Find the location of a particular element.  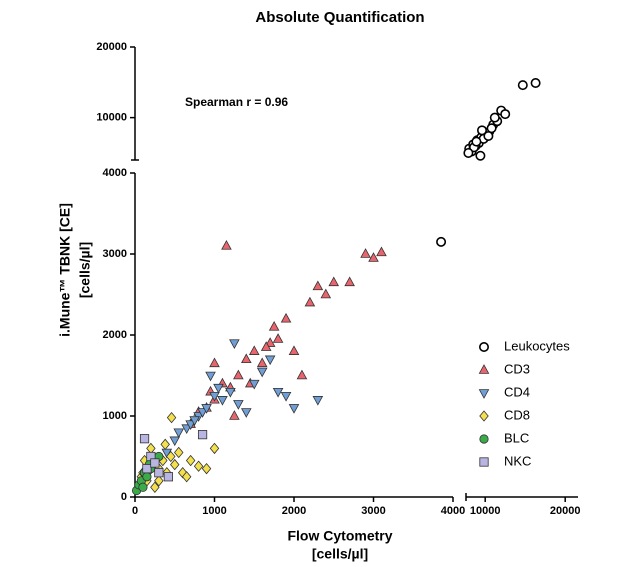

y-axis-label: [cells/µl] is located at coordinates (85, 270).